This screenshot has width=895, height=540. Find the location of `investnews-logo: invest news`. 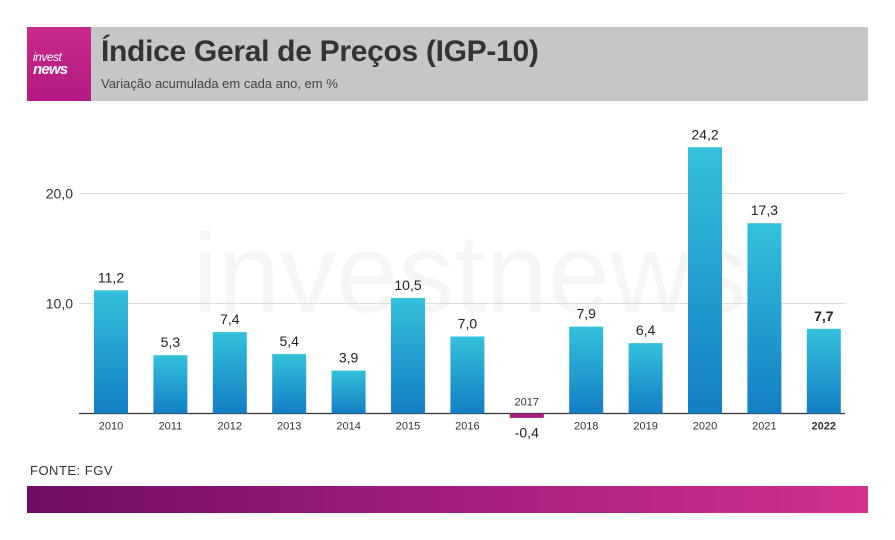

investnews-logo: invest news is located at coordinates (59, 64).